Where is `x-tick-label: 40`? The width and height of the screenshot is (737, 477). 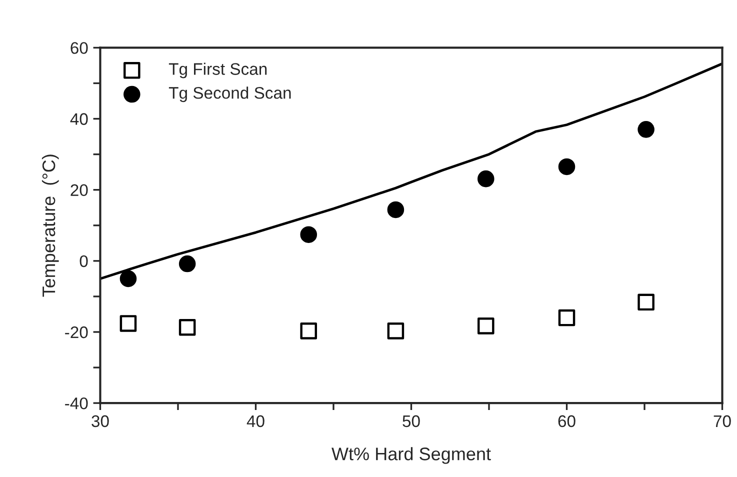
x-tick-label: 40 is located at coordinates (255, 421).